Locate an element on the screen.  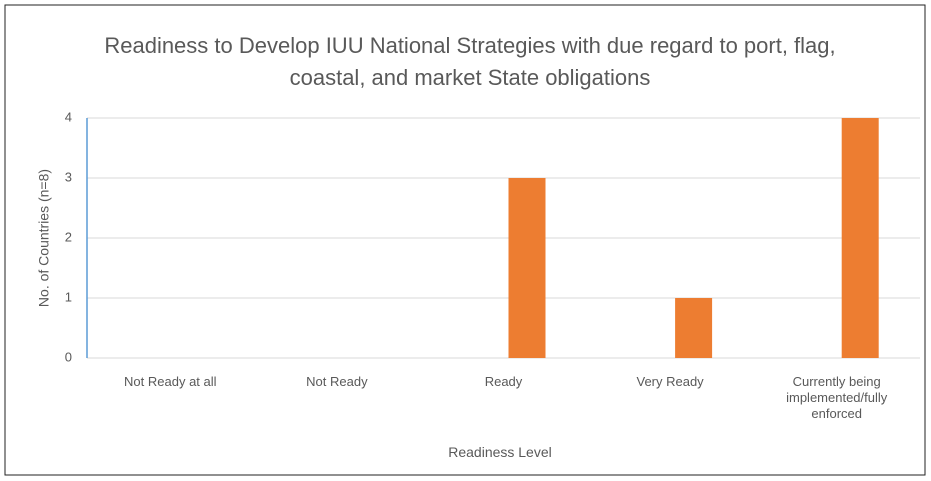
x-tick-label: Not Ready at all is located at coordinates (170, 381).